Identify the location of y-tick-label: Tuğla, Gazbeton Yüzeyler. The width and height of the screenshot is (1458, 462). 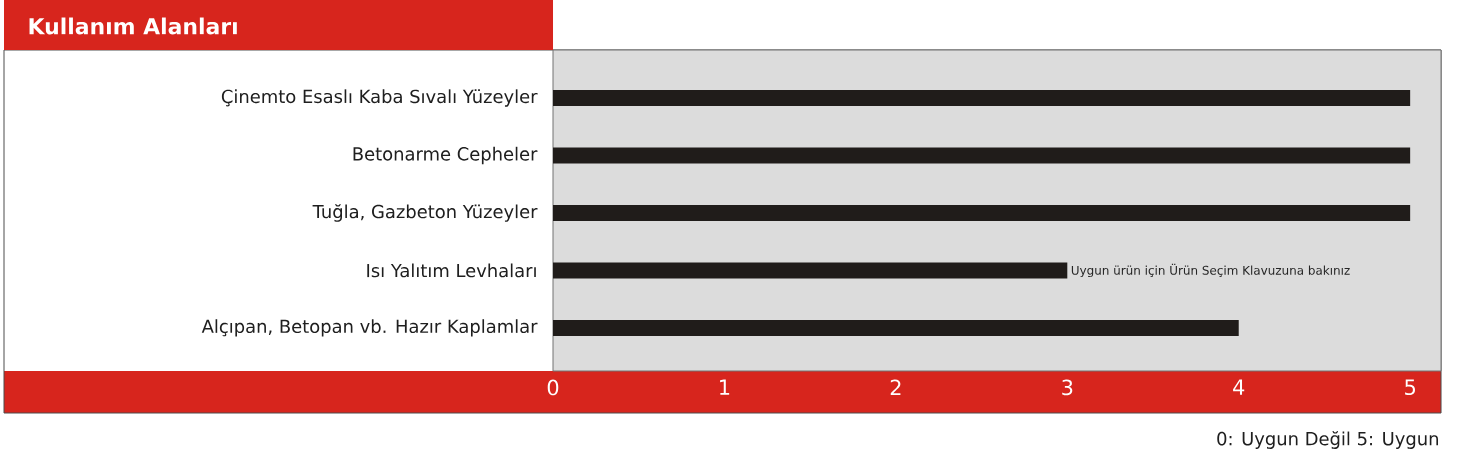
(425, 213).